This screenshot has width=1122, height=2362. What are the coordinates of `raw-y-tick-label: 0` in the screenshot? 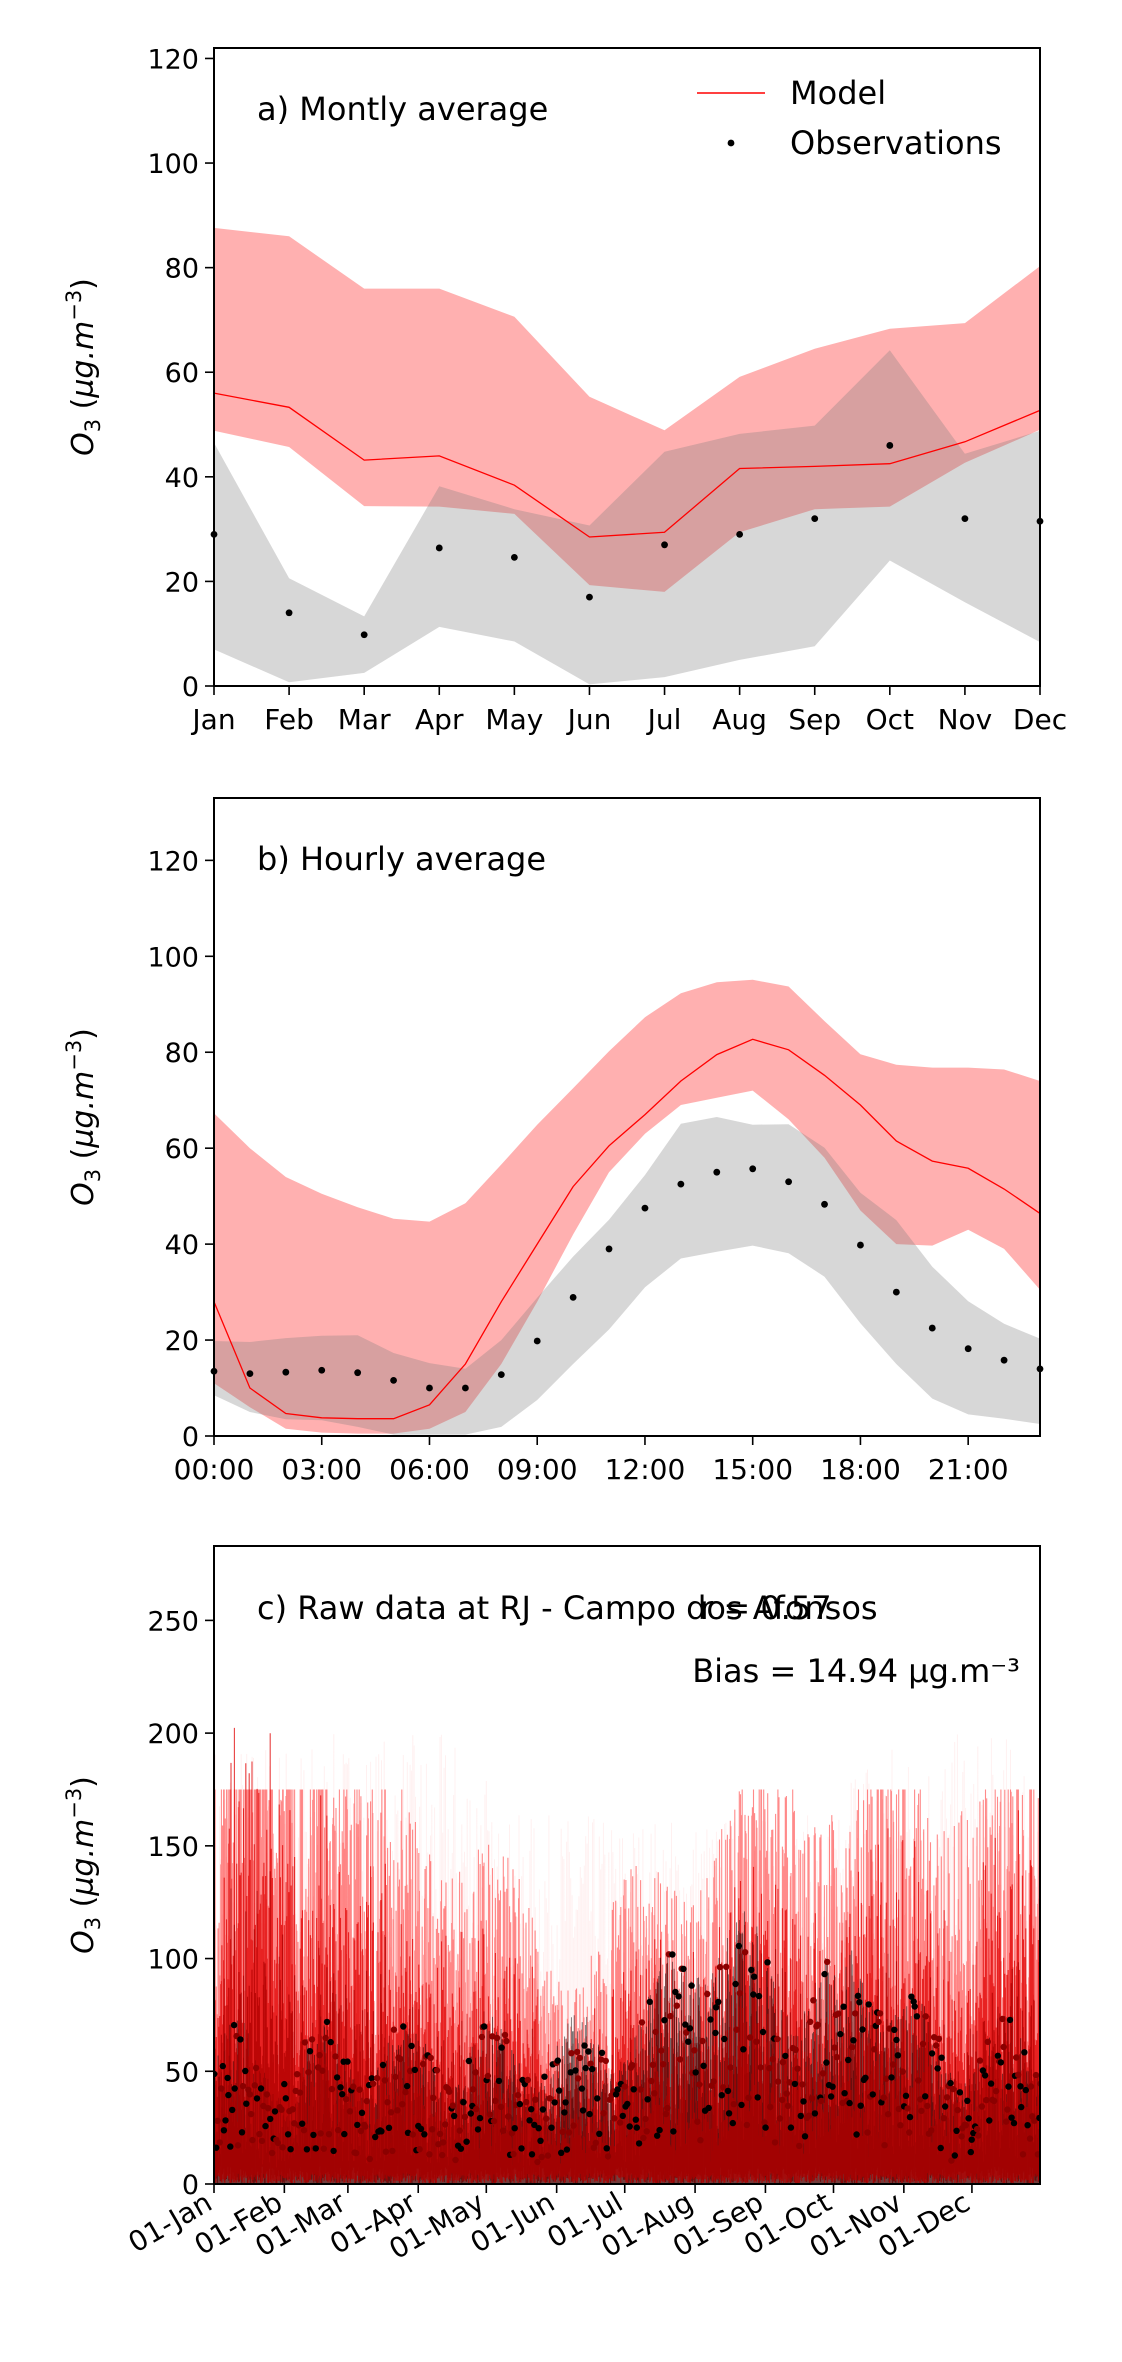 It's located at (190, 2185).